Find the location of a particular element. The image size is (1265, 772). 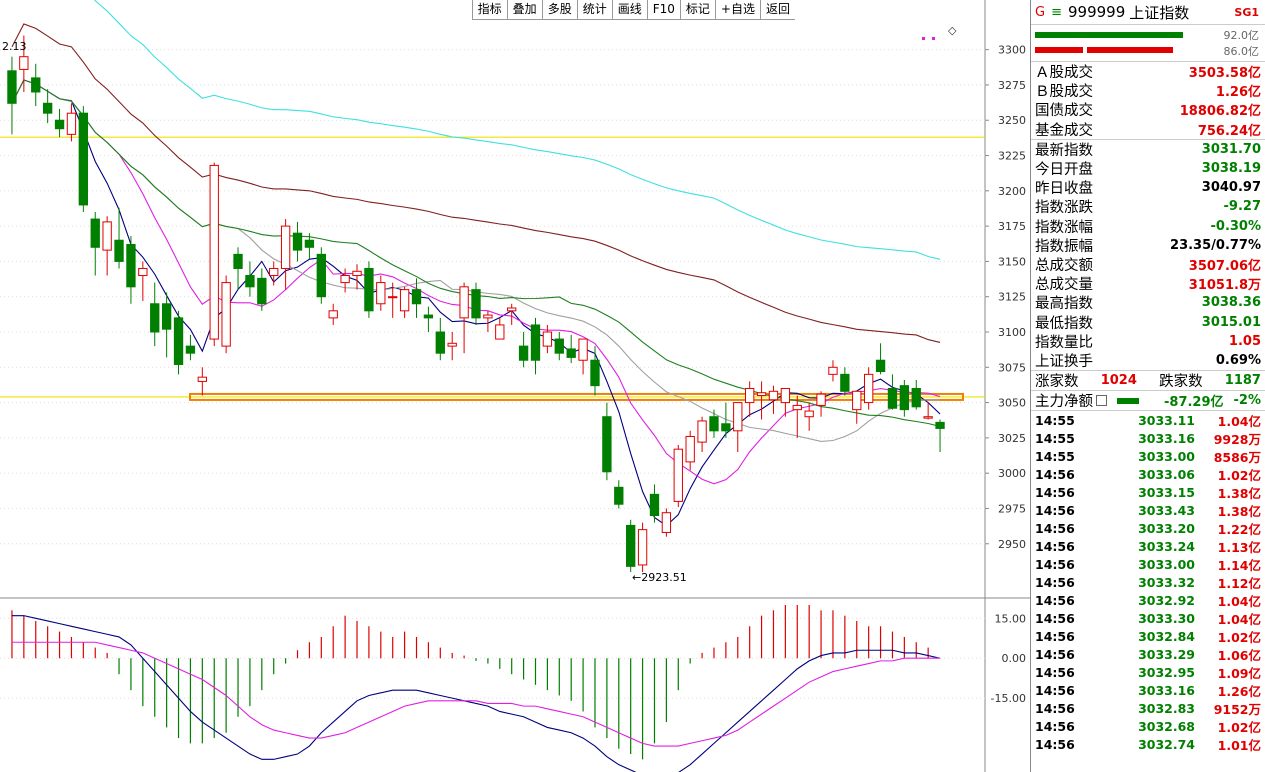

stat-row: 基金成交 756.24亿 is located at coordinates (1148, 129).